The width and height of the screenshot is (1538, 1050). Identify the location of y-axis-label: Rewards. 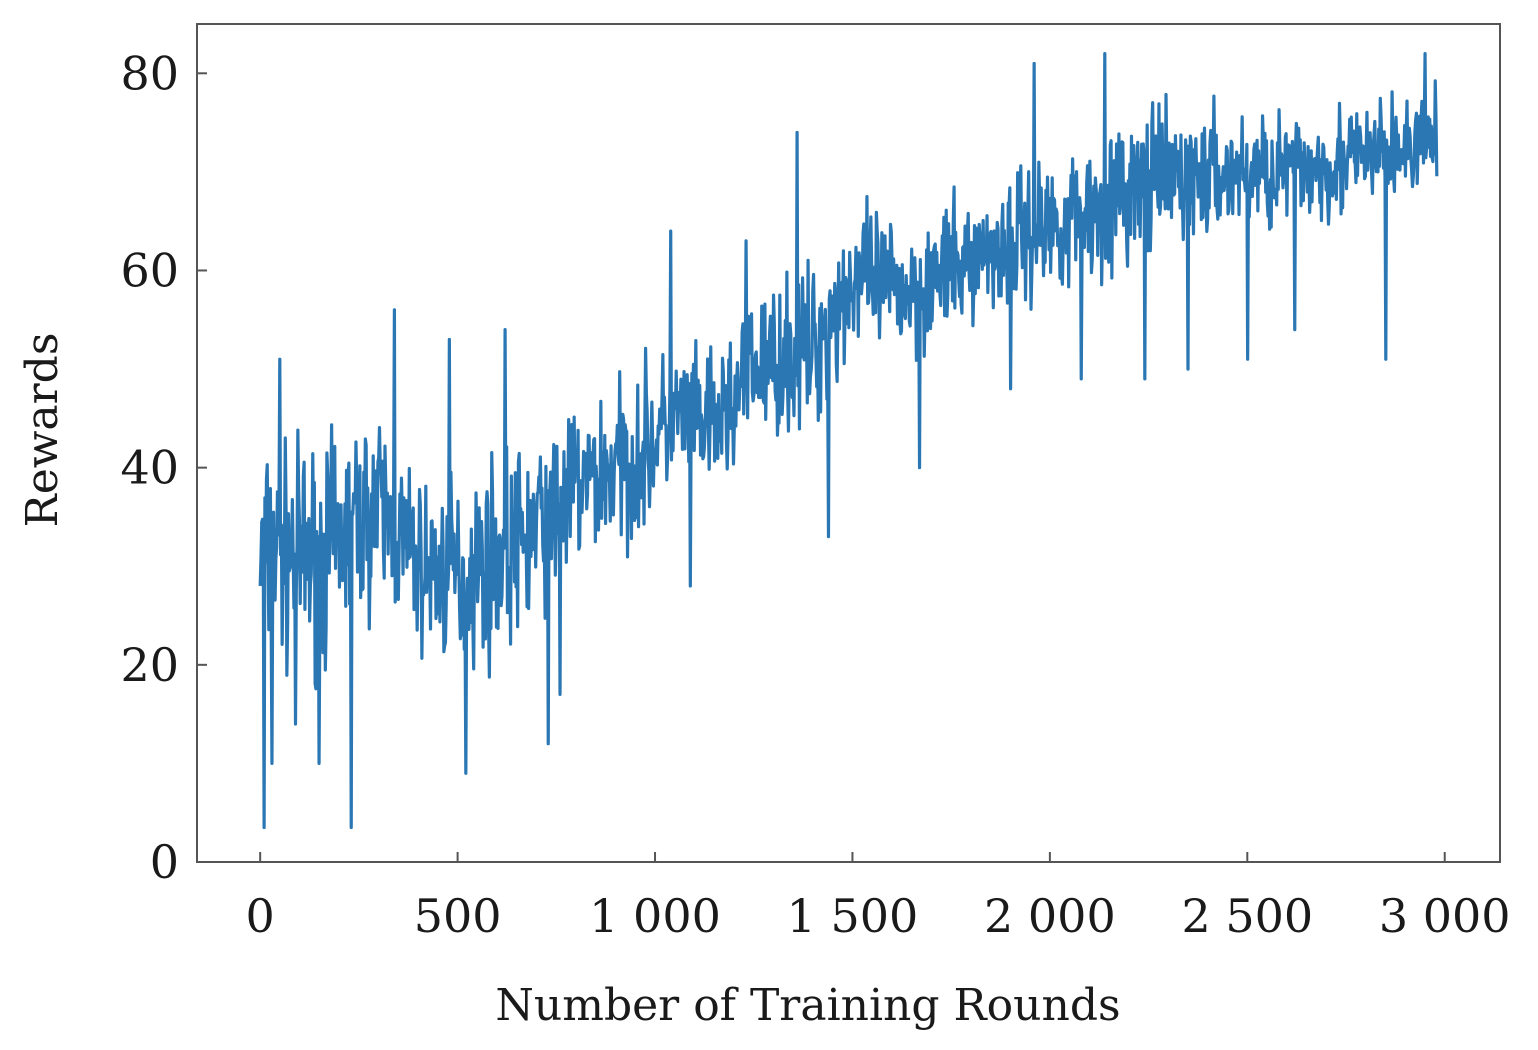
(42, 430).